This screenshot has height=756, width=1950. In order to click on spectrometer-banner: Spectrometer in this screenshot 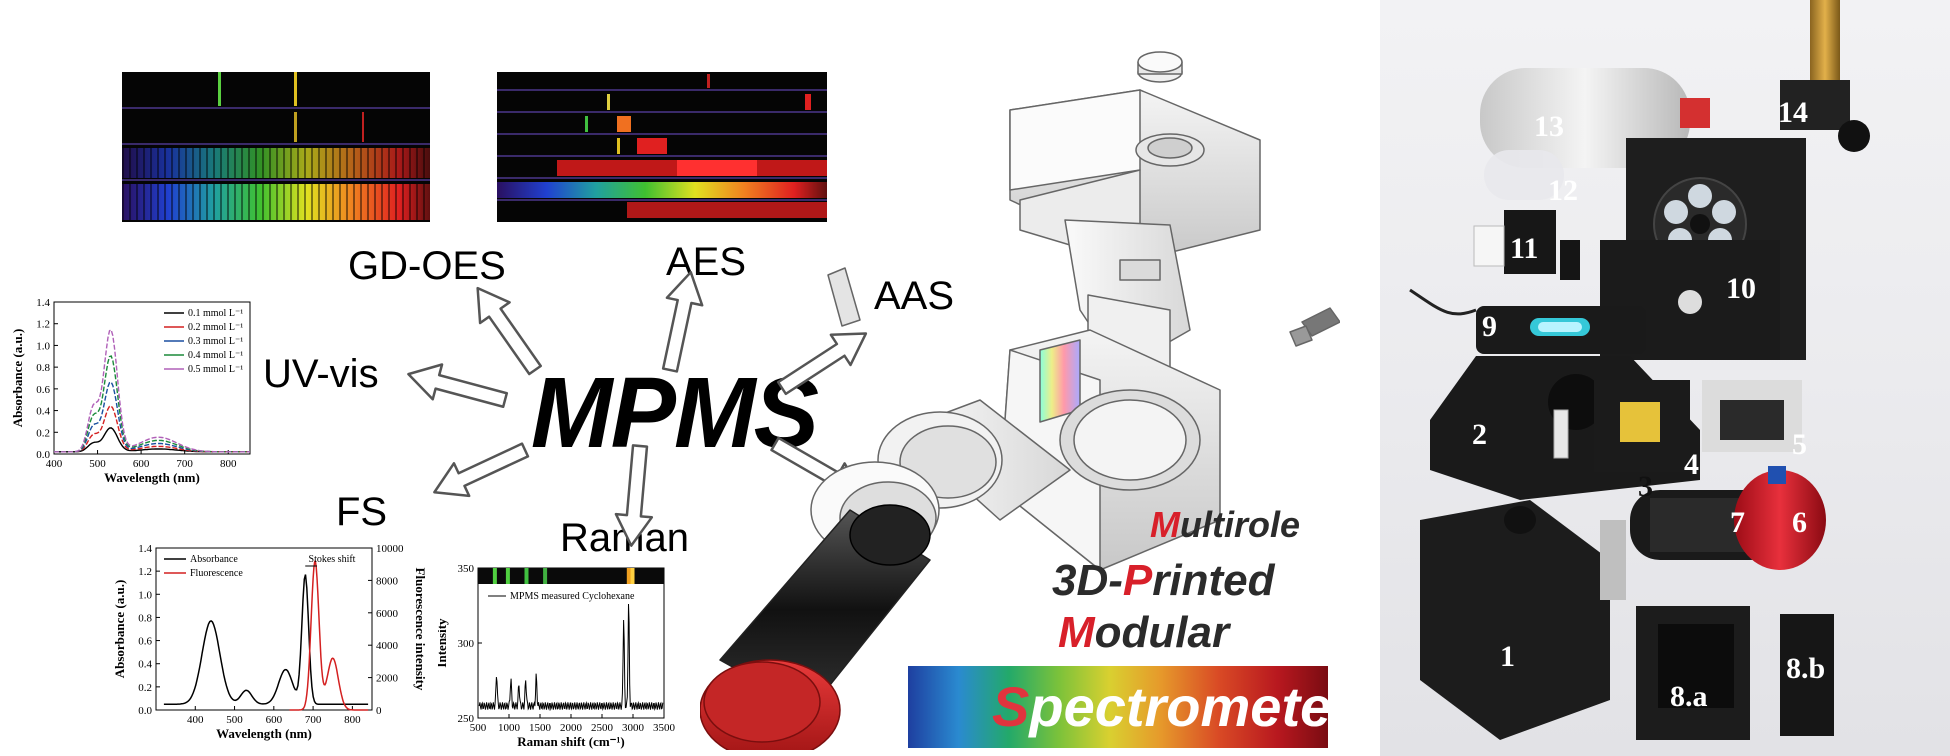, I will do `click(1130, 707)`.